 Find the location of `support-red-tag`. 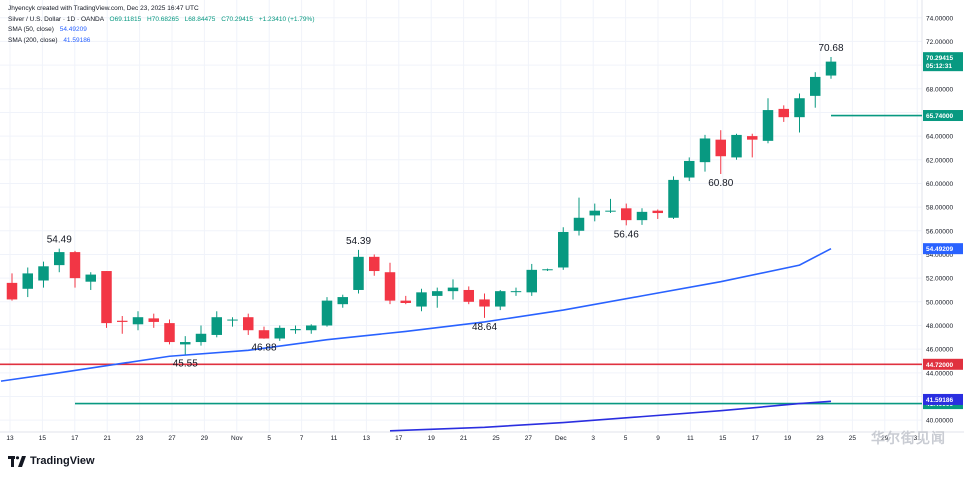

support-red-tag is located at coordinates (943, 364).